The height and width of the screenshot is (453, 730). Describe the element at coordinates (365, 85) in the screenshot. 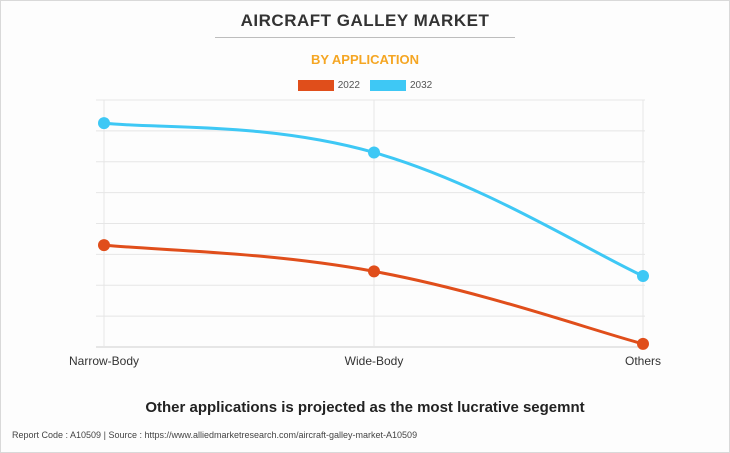

I see `legend: 2022 2032` at that location.